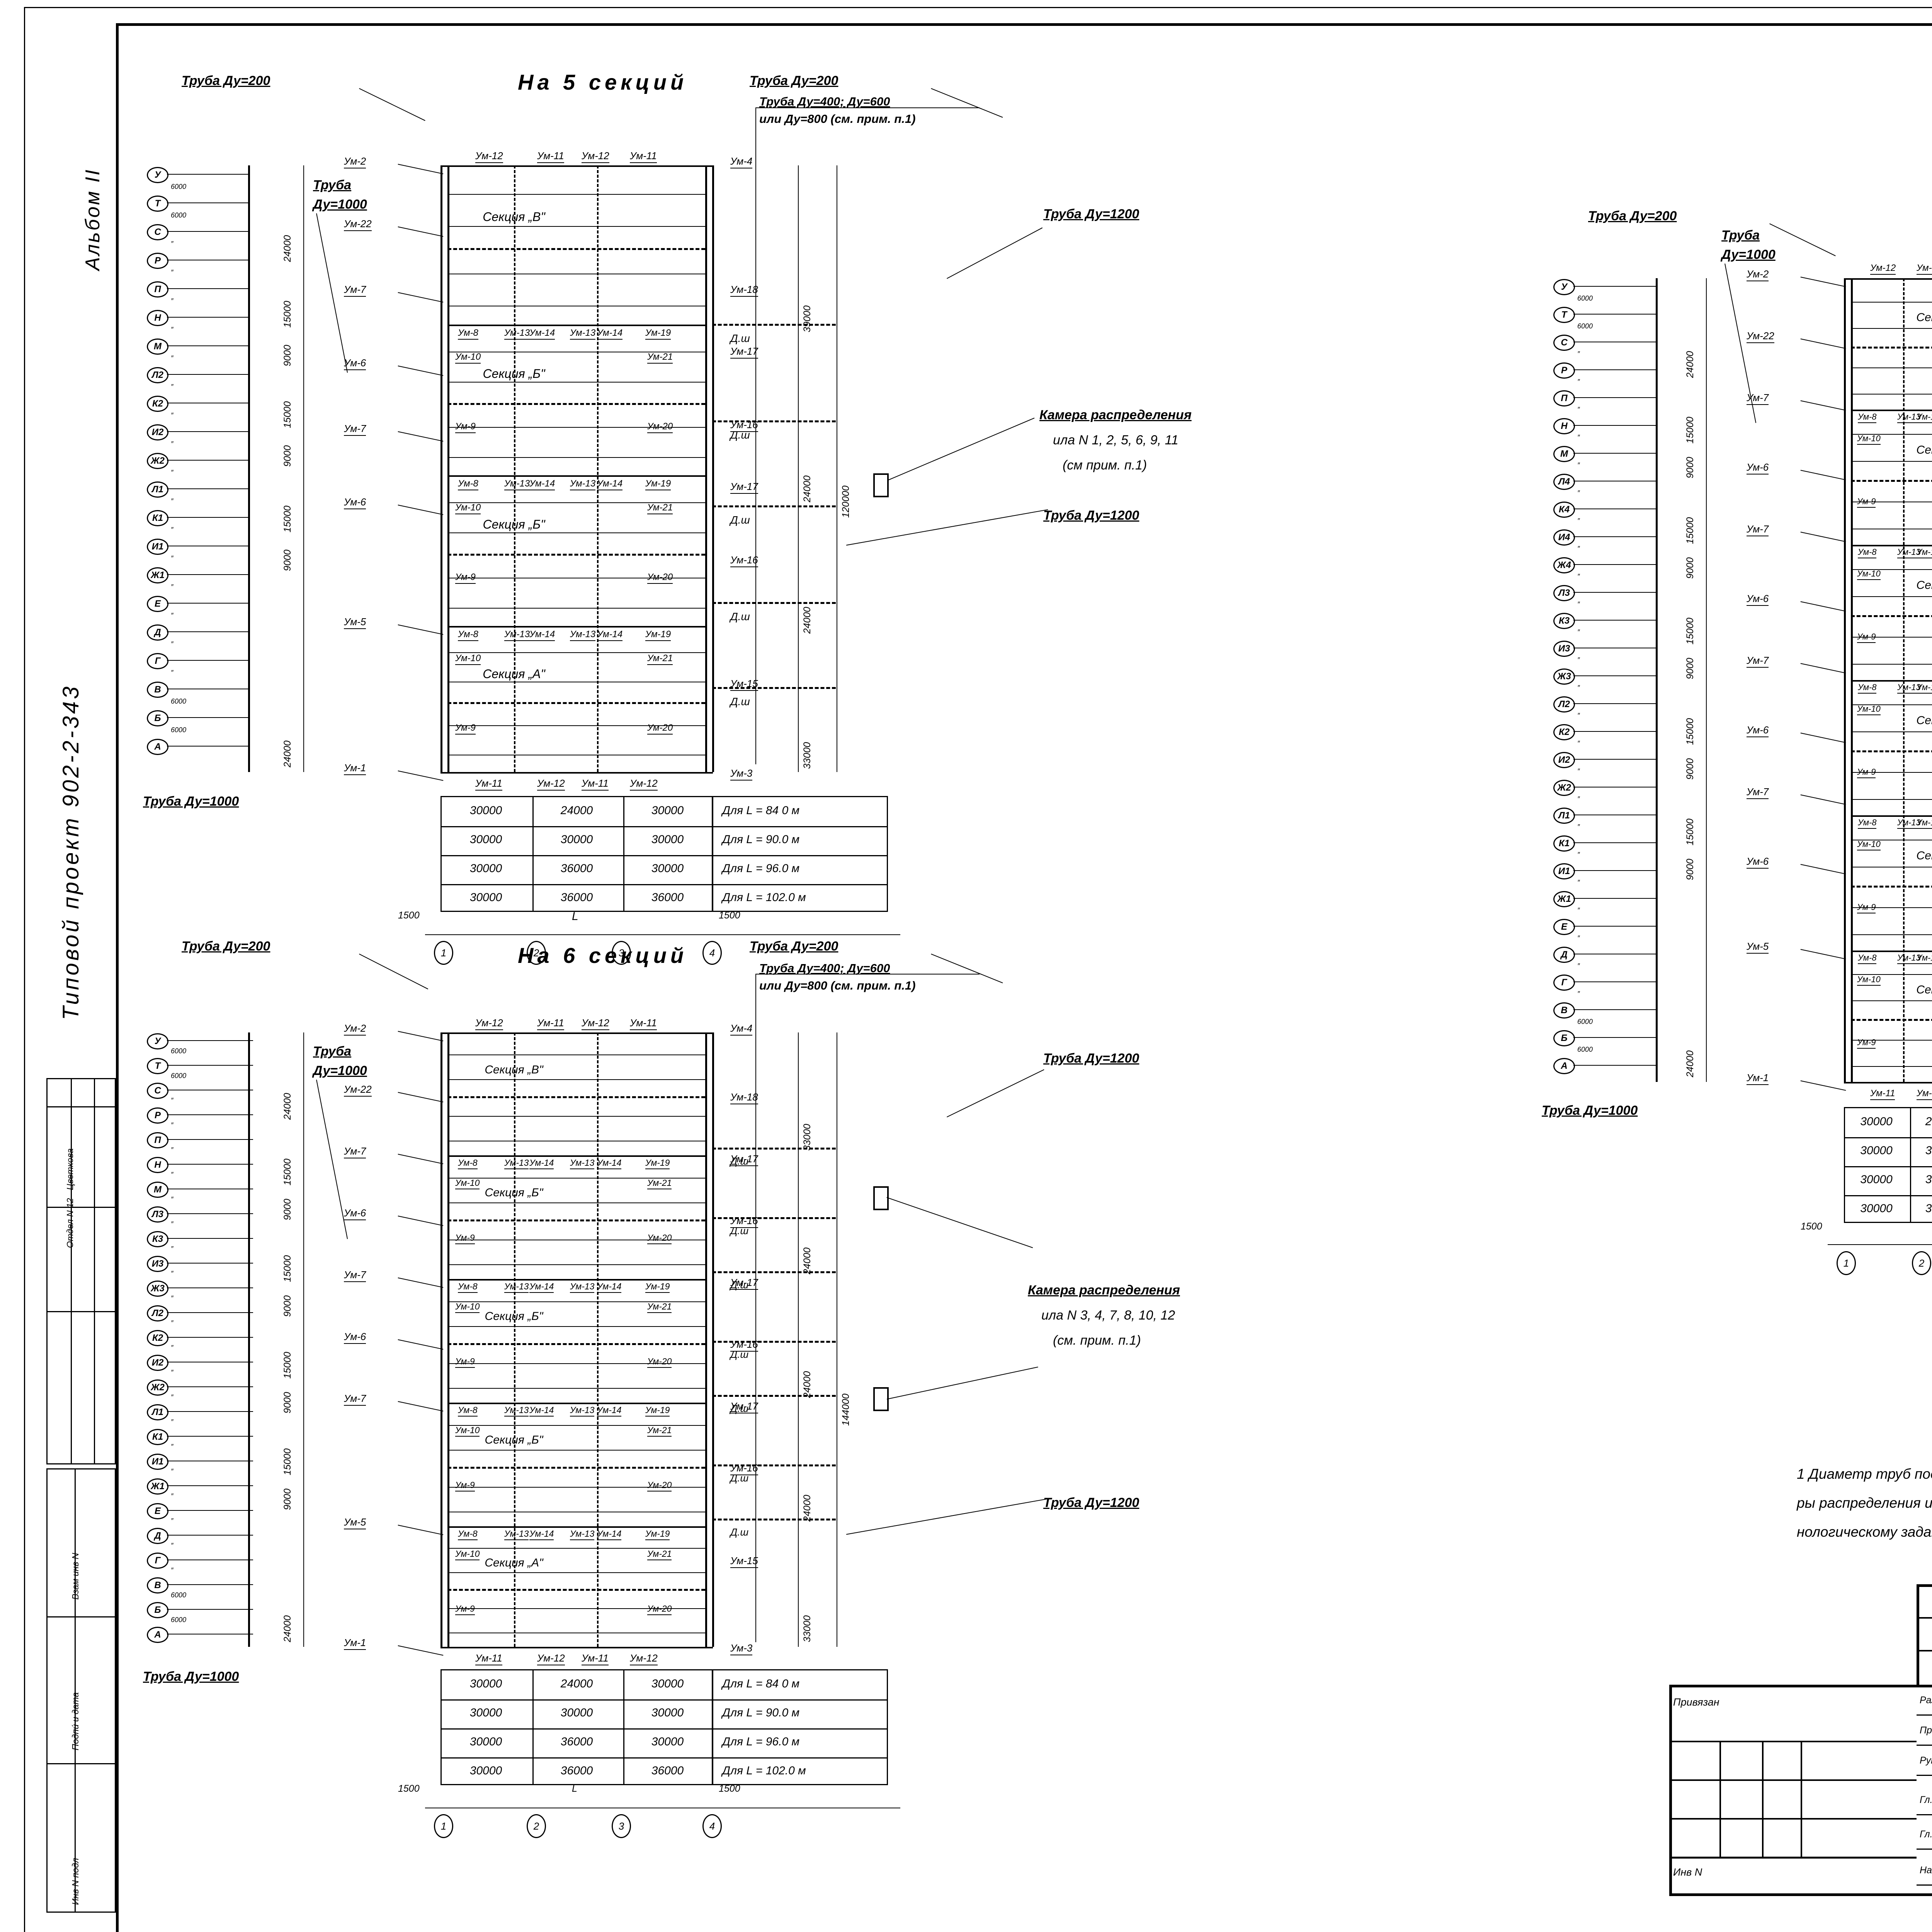  What do you see at coordinates (582, 1163) in the screenshot?
I see `d6-band-tag-0-3: Ум-13` at bounding box center [582, 1163].